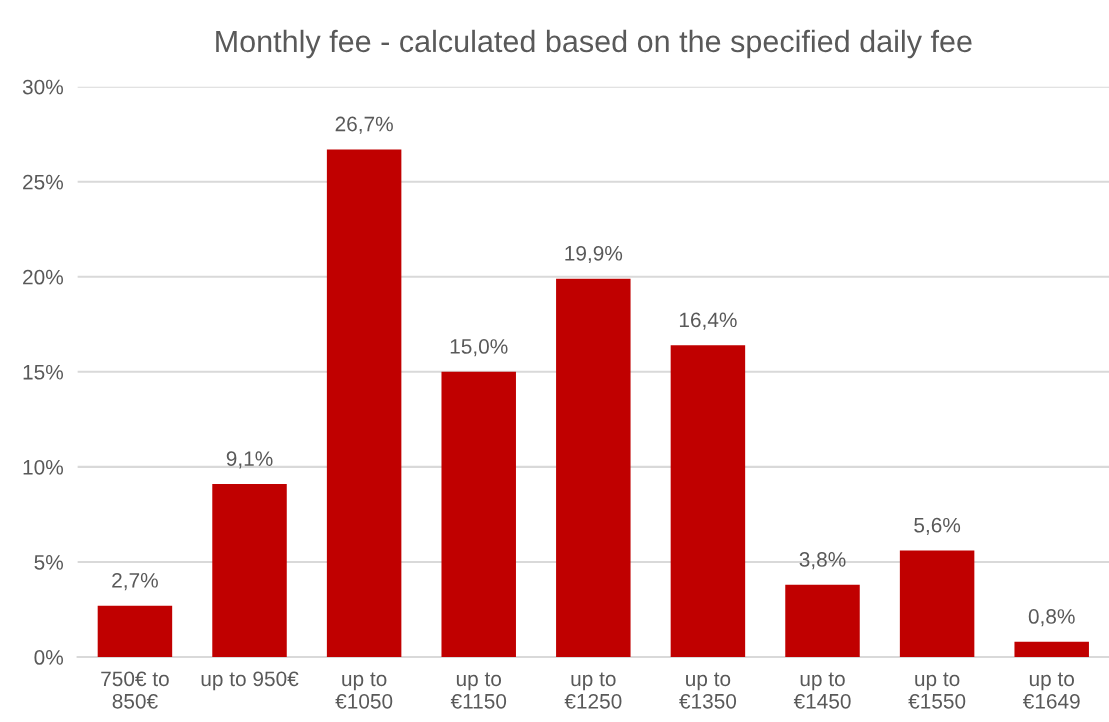 This screenshot has width=1109, height=722. Describe the element at coordinates (43, 182) in the screenshot. I see `y-tick-label: 25%` at that location.